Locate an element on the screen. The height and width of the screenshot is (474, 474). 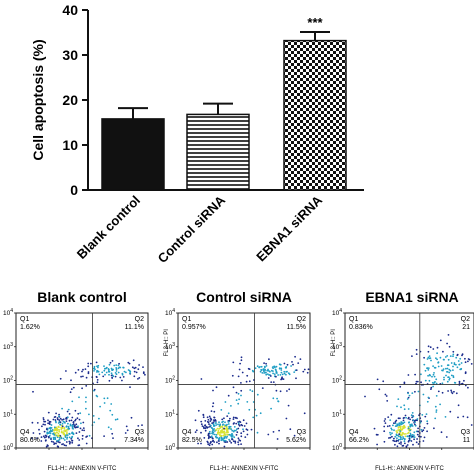
bar-y-axis-label: Cell apoptosis (%) is located at coordinates (38, 99).